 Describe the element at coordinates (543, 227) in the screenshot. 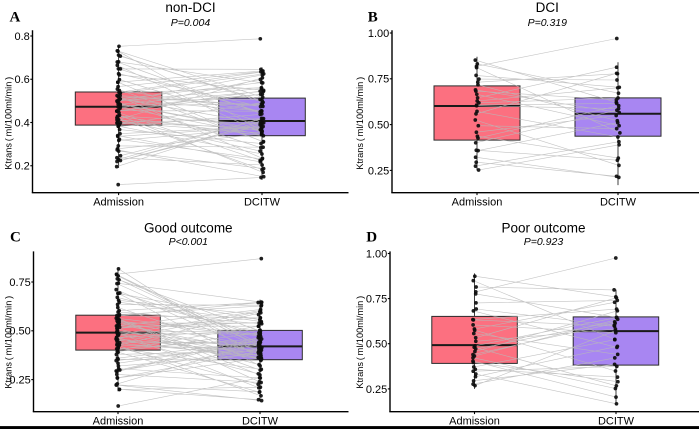

I see `svg-text: Poor outcome` at that location.